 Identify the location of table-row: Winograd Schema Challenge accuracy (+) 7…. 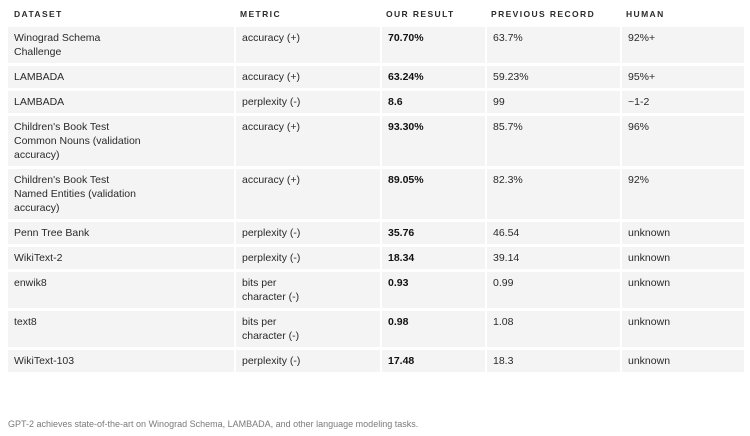
(376, 45).